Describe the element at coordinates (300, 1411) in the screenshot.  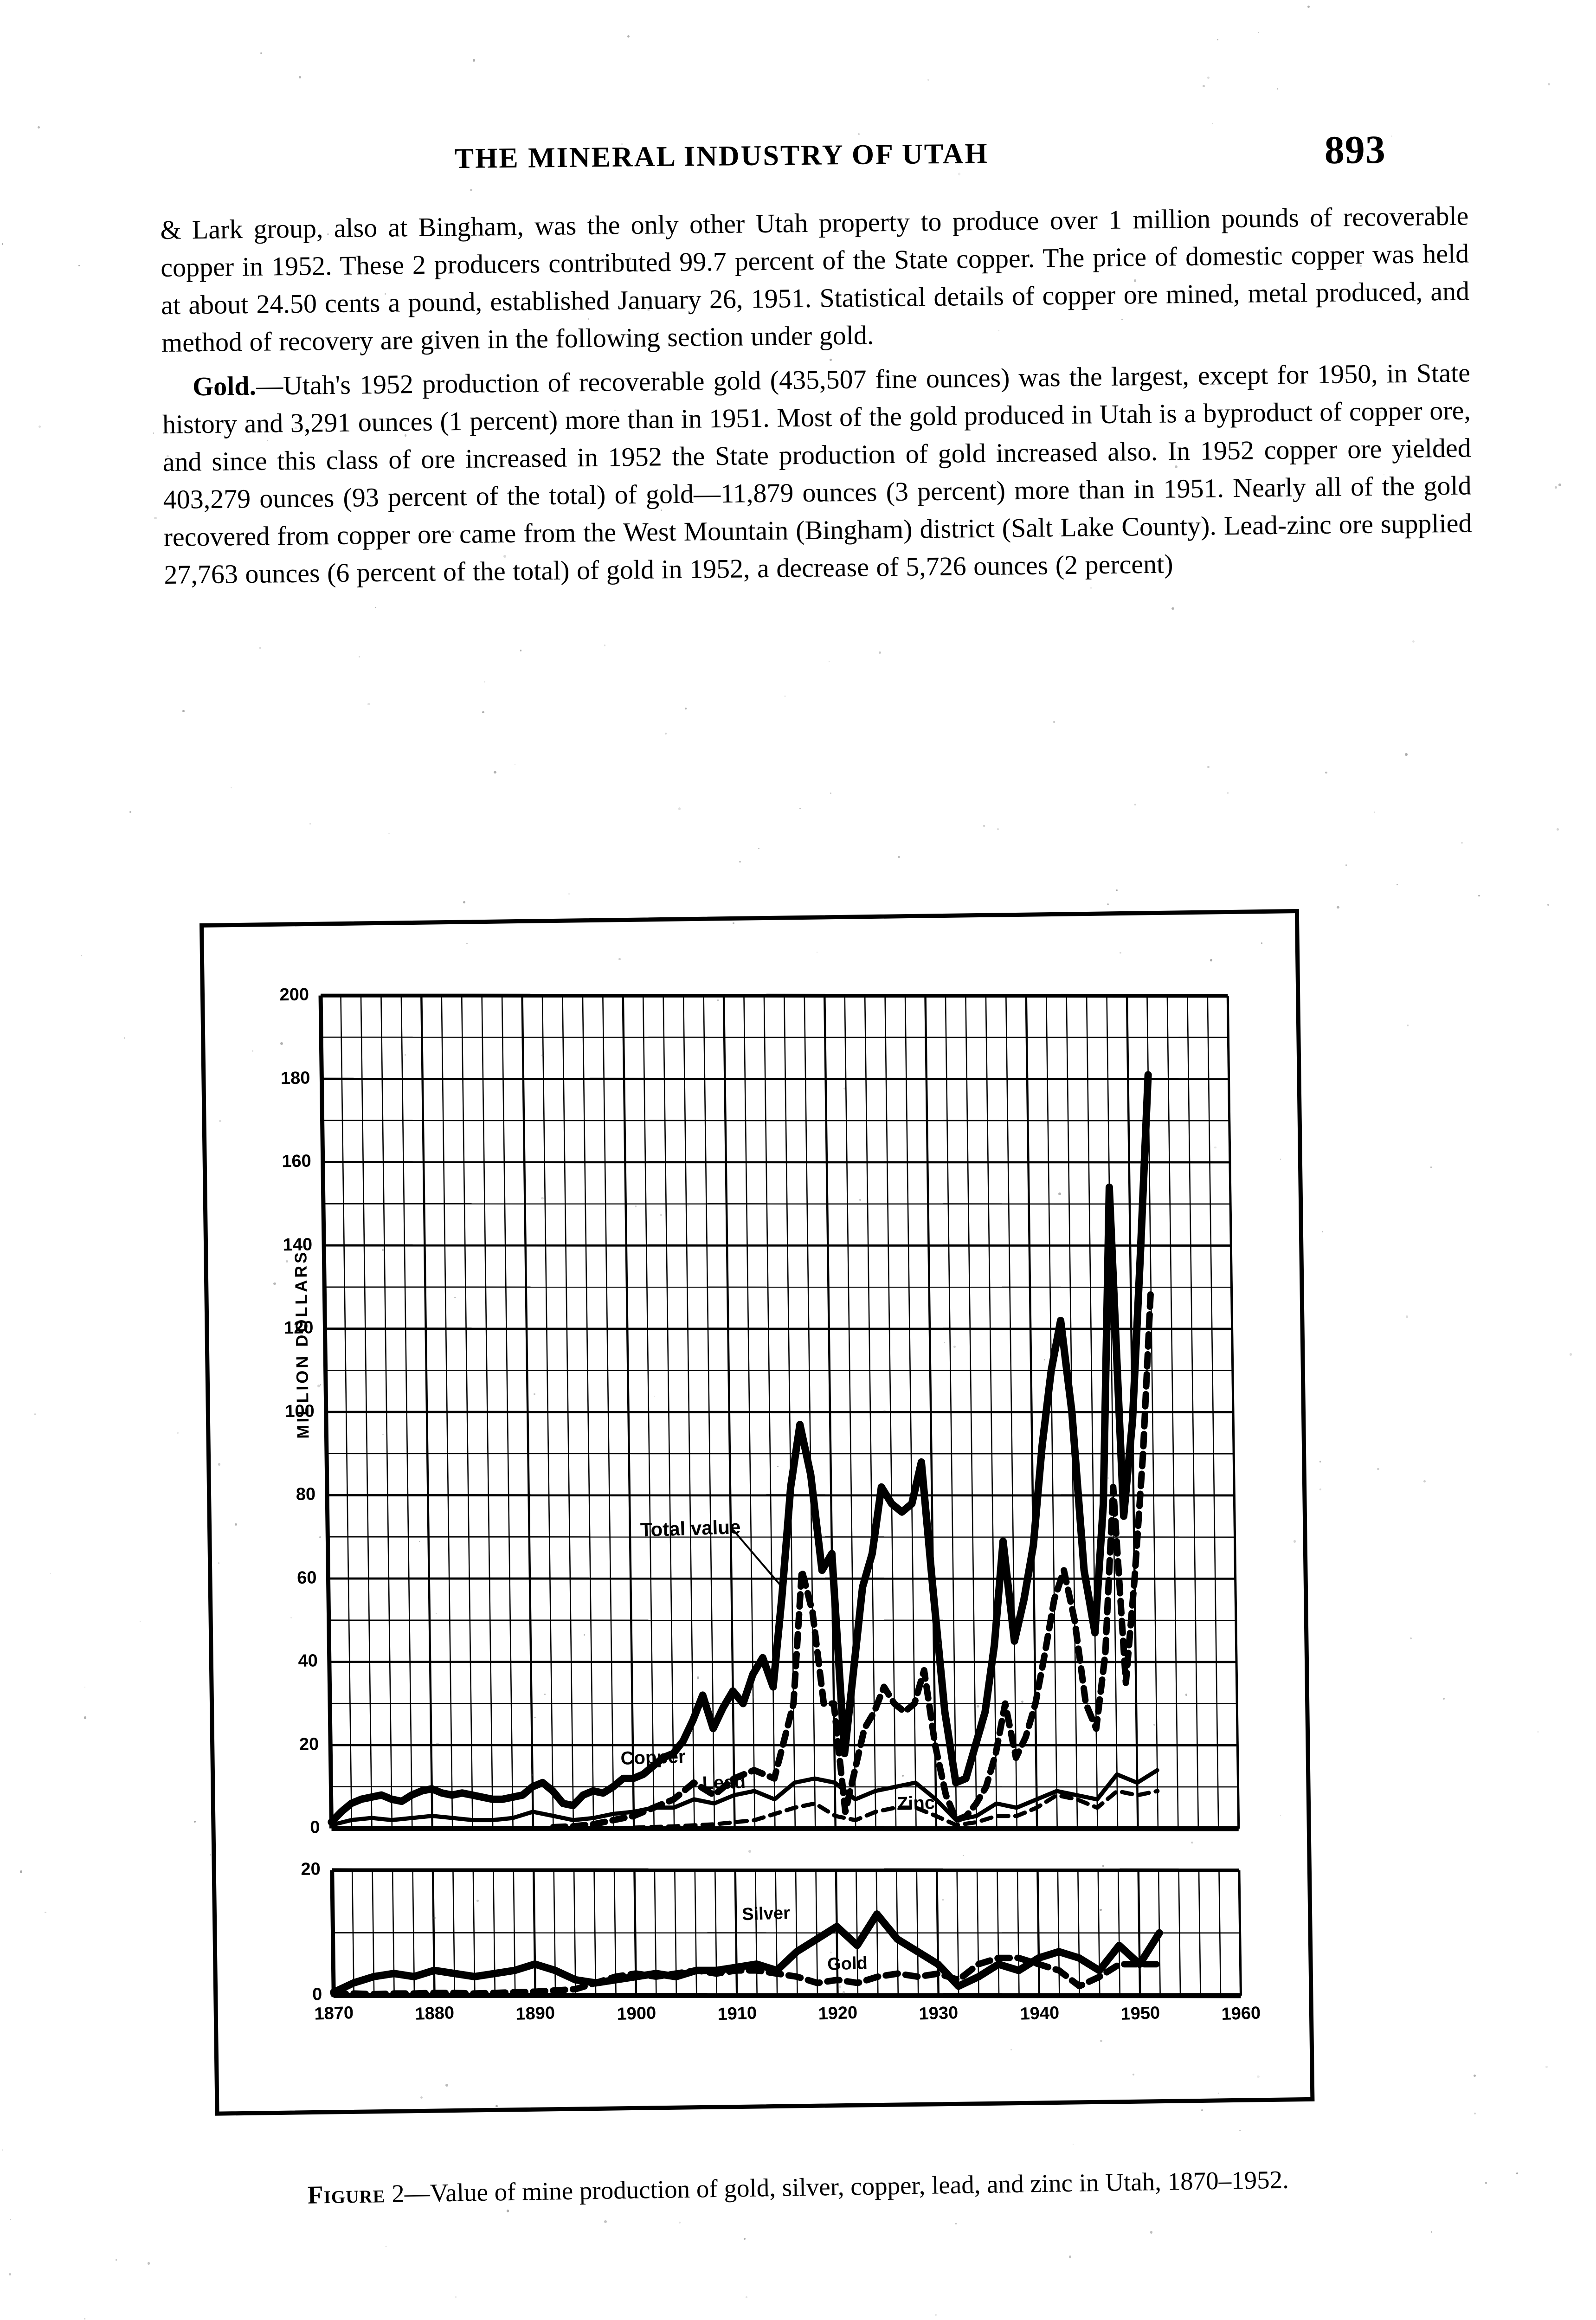
I see `y-axis-tick-100: 100` at that location.